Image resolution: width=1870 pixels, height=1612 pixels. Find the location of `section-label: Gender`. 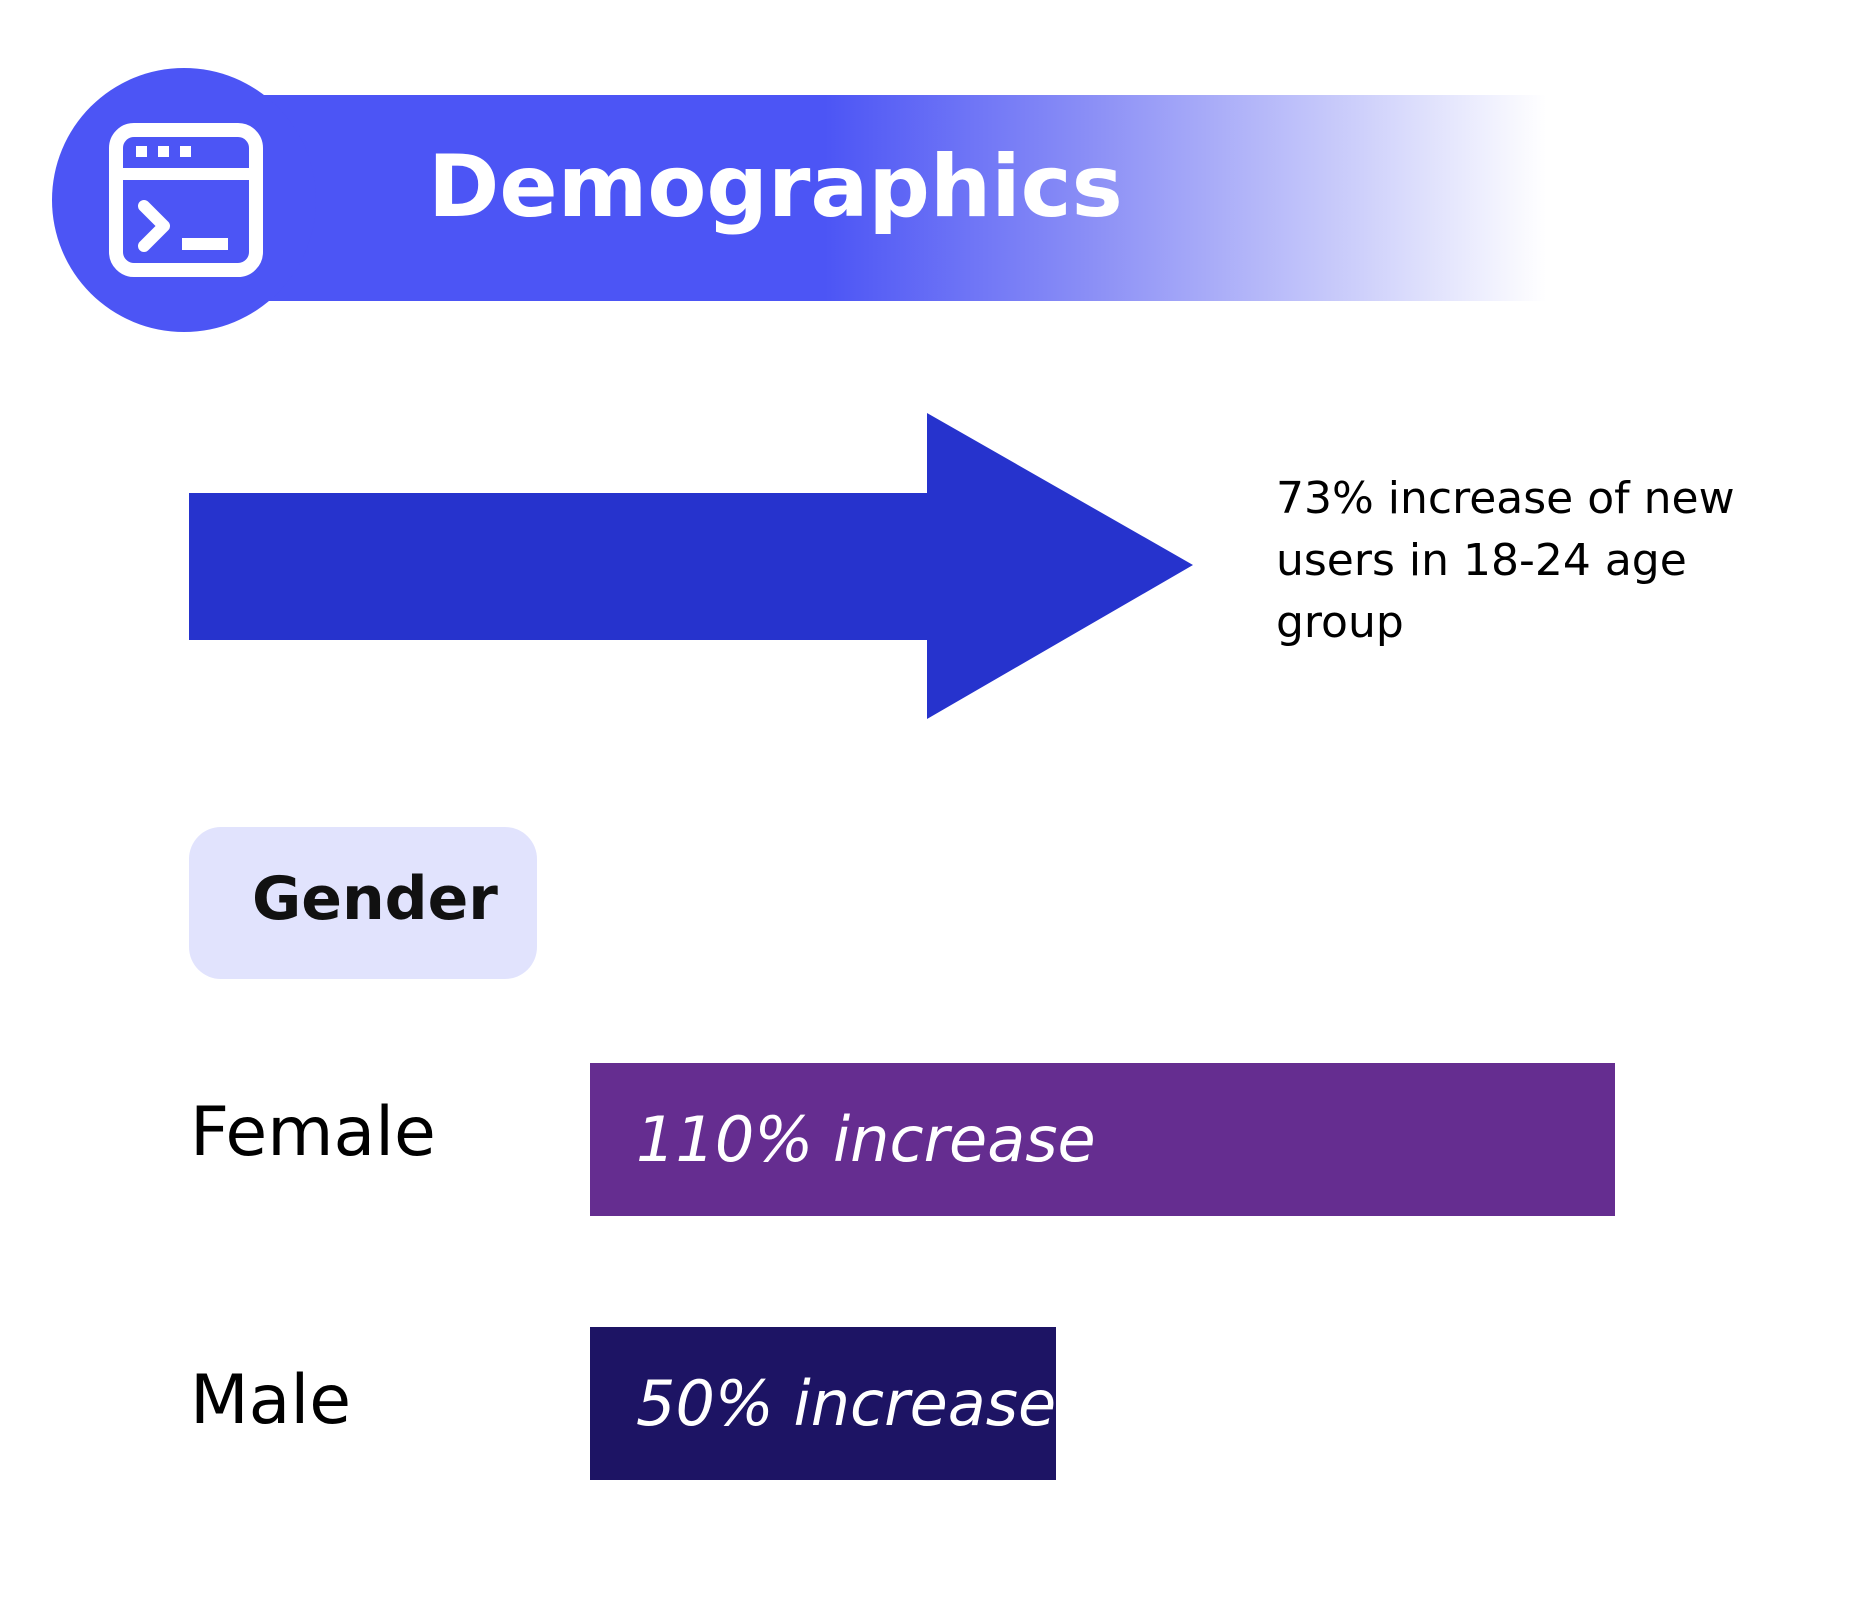

section-label: Gender is located at coordinates (375, 899).